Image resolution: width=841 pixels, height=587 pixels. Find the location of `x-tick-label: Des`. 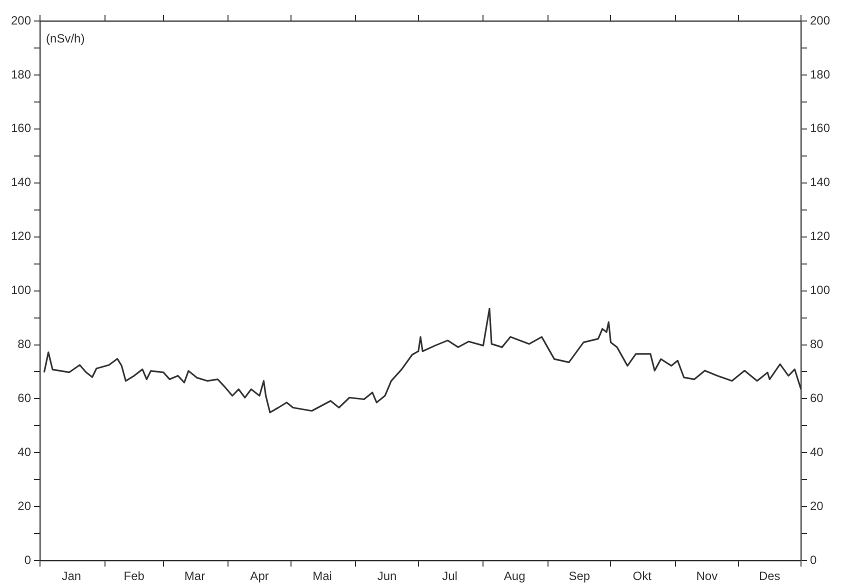

x-tick-label: Des is located at coordinates (769, 576).